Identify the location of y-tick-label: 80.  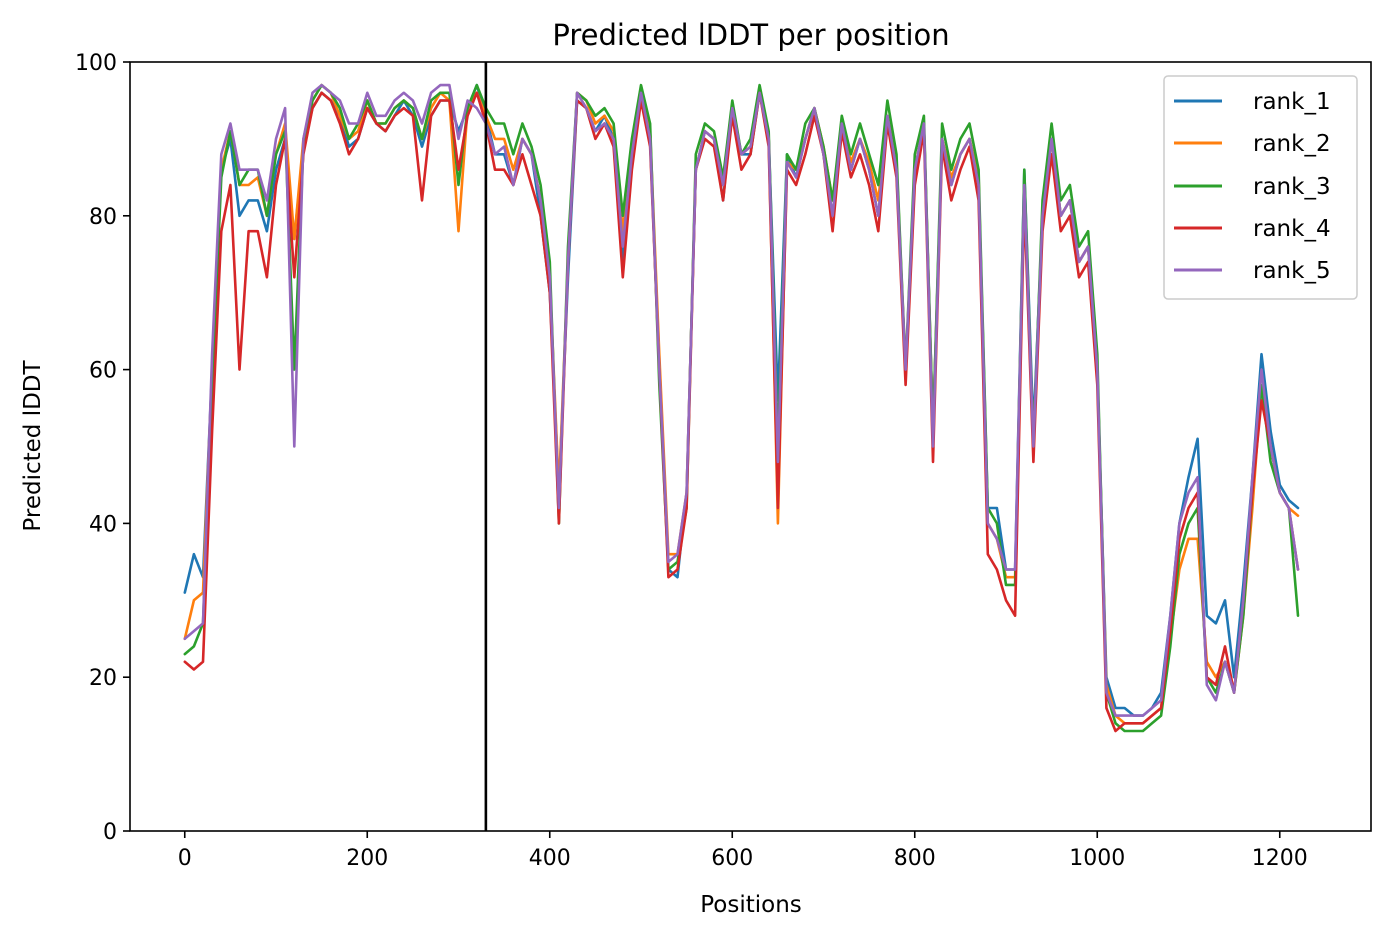
(103, 217).